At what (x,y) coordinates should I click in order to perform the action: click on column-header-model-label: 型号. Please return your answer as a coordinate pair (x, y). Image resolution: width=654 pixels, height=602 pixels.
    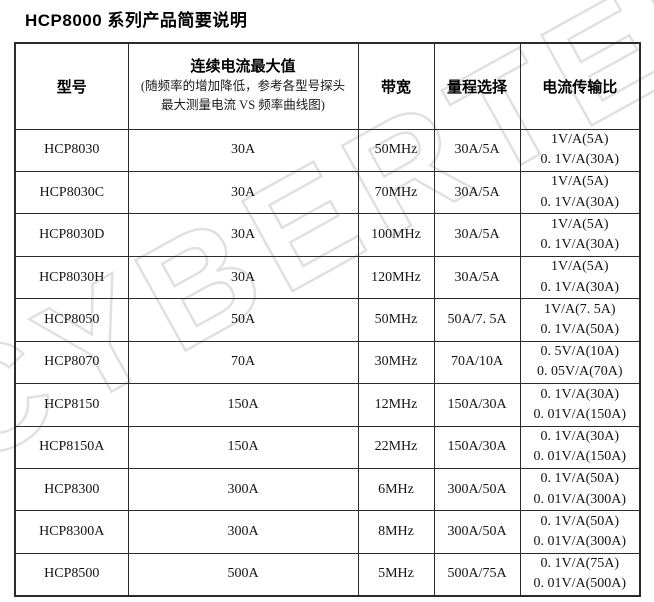
    Looking at the image, I should click on (71, 87).